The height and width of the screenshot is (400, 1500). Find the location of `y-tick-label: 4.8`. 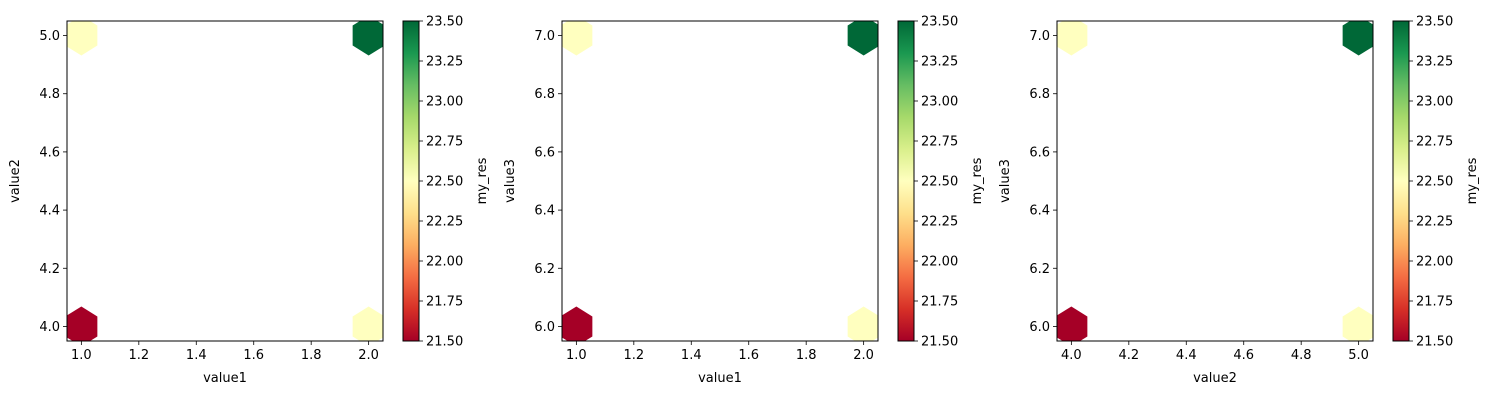

y-tick-label: 4.8 is located at coordinates (49, 94).